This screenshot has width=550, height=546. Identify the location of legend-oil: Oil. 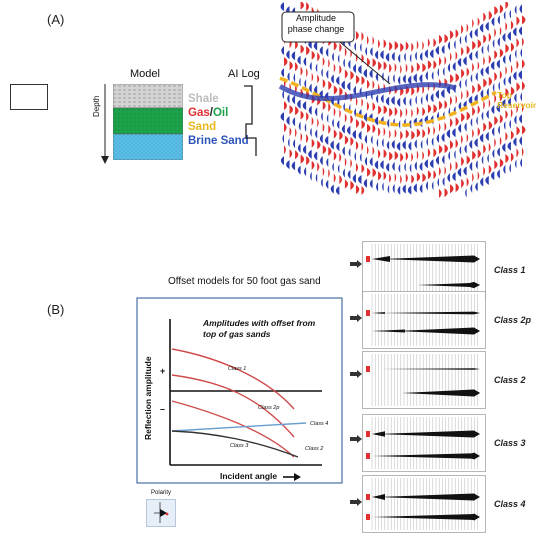
(220, 113).